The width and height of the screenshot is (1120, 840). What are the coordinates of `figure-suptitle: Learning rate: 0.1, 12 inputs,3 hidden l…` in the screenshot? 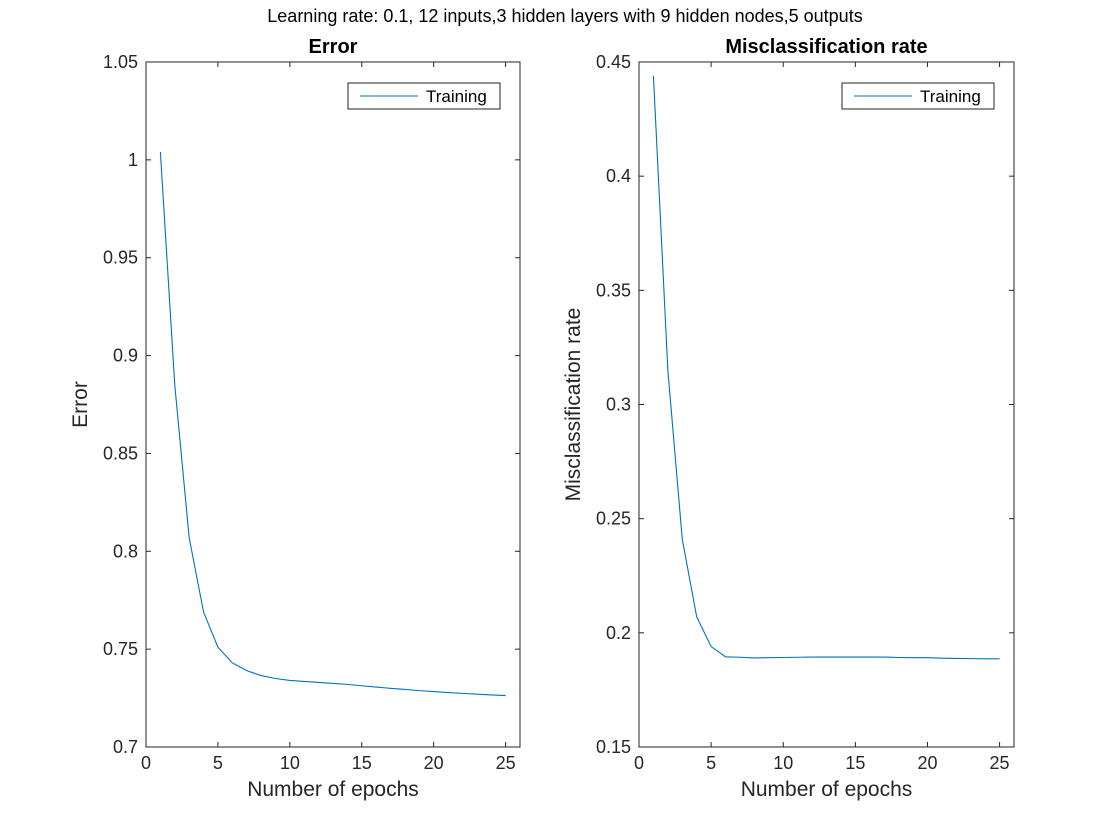 It's located at (564, 16).